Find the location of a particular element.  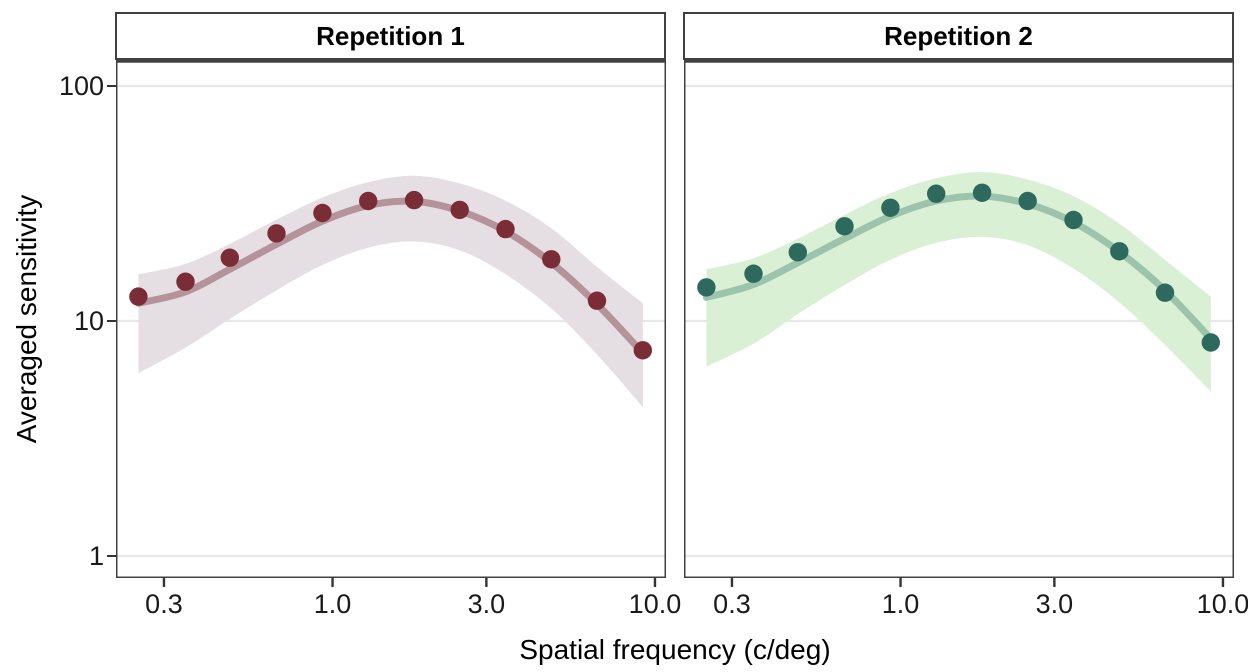

x-axis-title: Spatial frequency (c/deg) is located at coordinates (675, 649).